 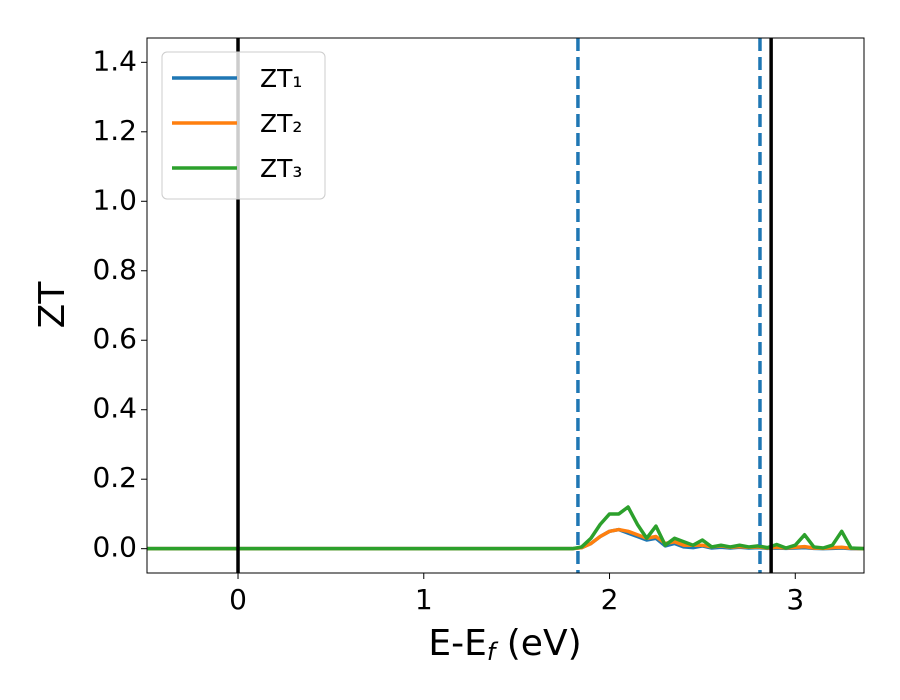 What do you see at coordinates (114, 408) in the screenshot?
I see `y-tick-label: 0.4` at bounding box center [114, 408].